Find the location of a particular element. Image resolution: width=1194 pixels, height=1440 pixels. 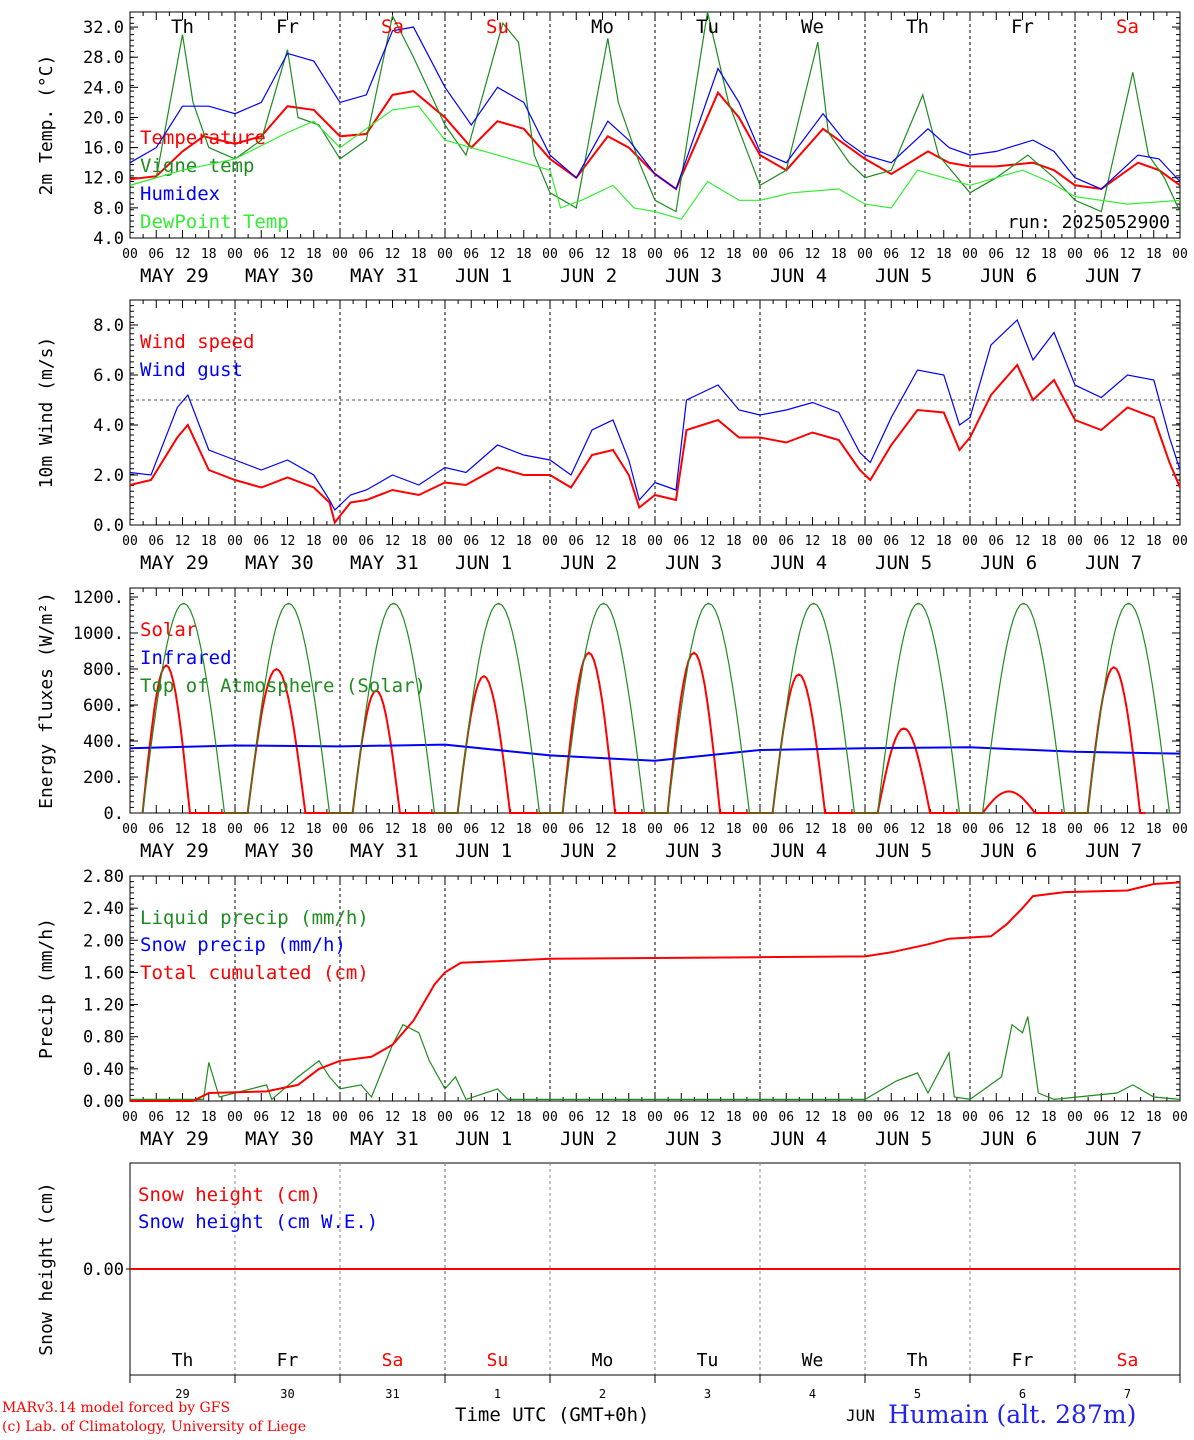

y-tick-label: 12.0 is located at coordinates (103, 179).